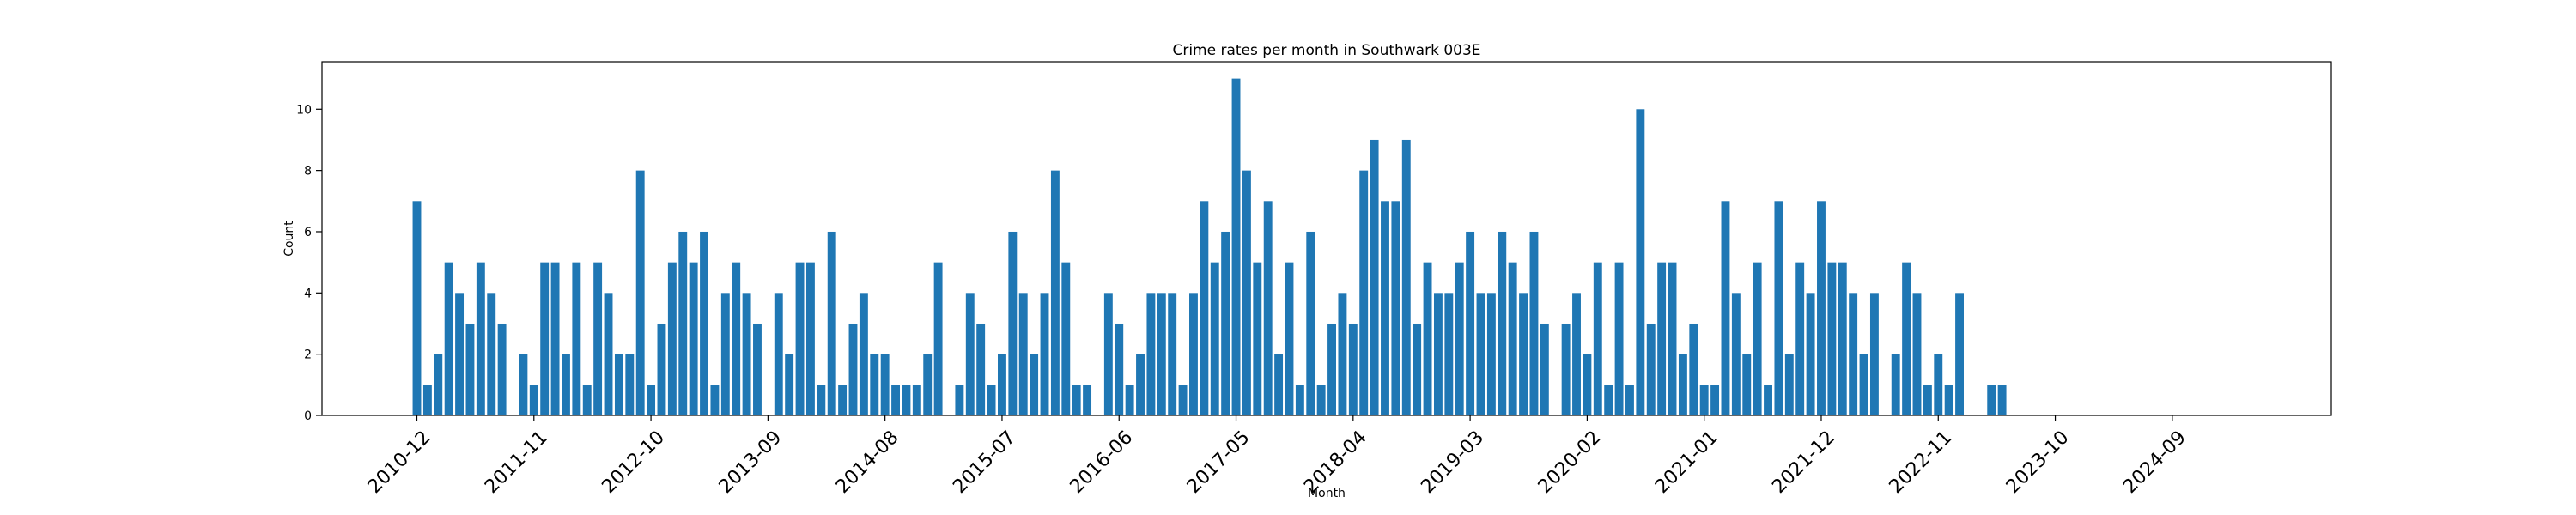  I want to click on x-tick-label: 2016-06, so click(1102, 462).